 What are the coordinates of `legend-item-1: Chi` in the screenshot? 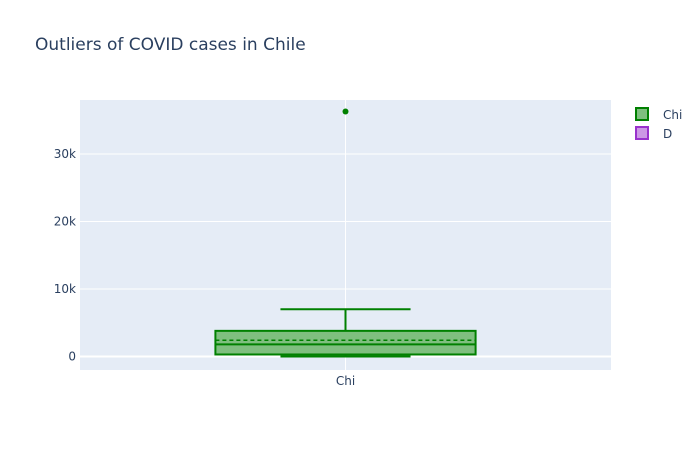 It's located at (658, 114).